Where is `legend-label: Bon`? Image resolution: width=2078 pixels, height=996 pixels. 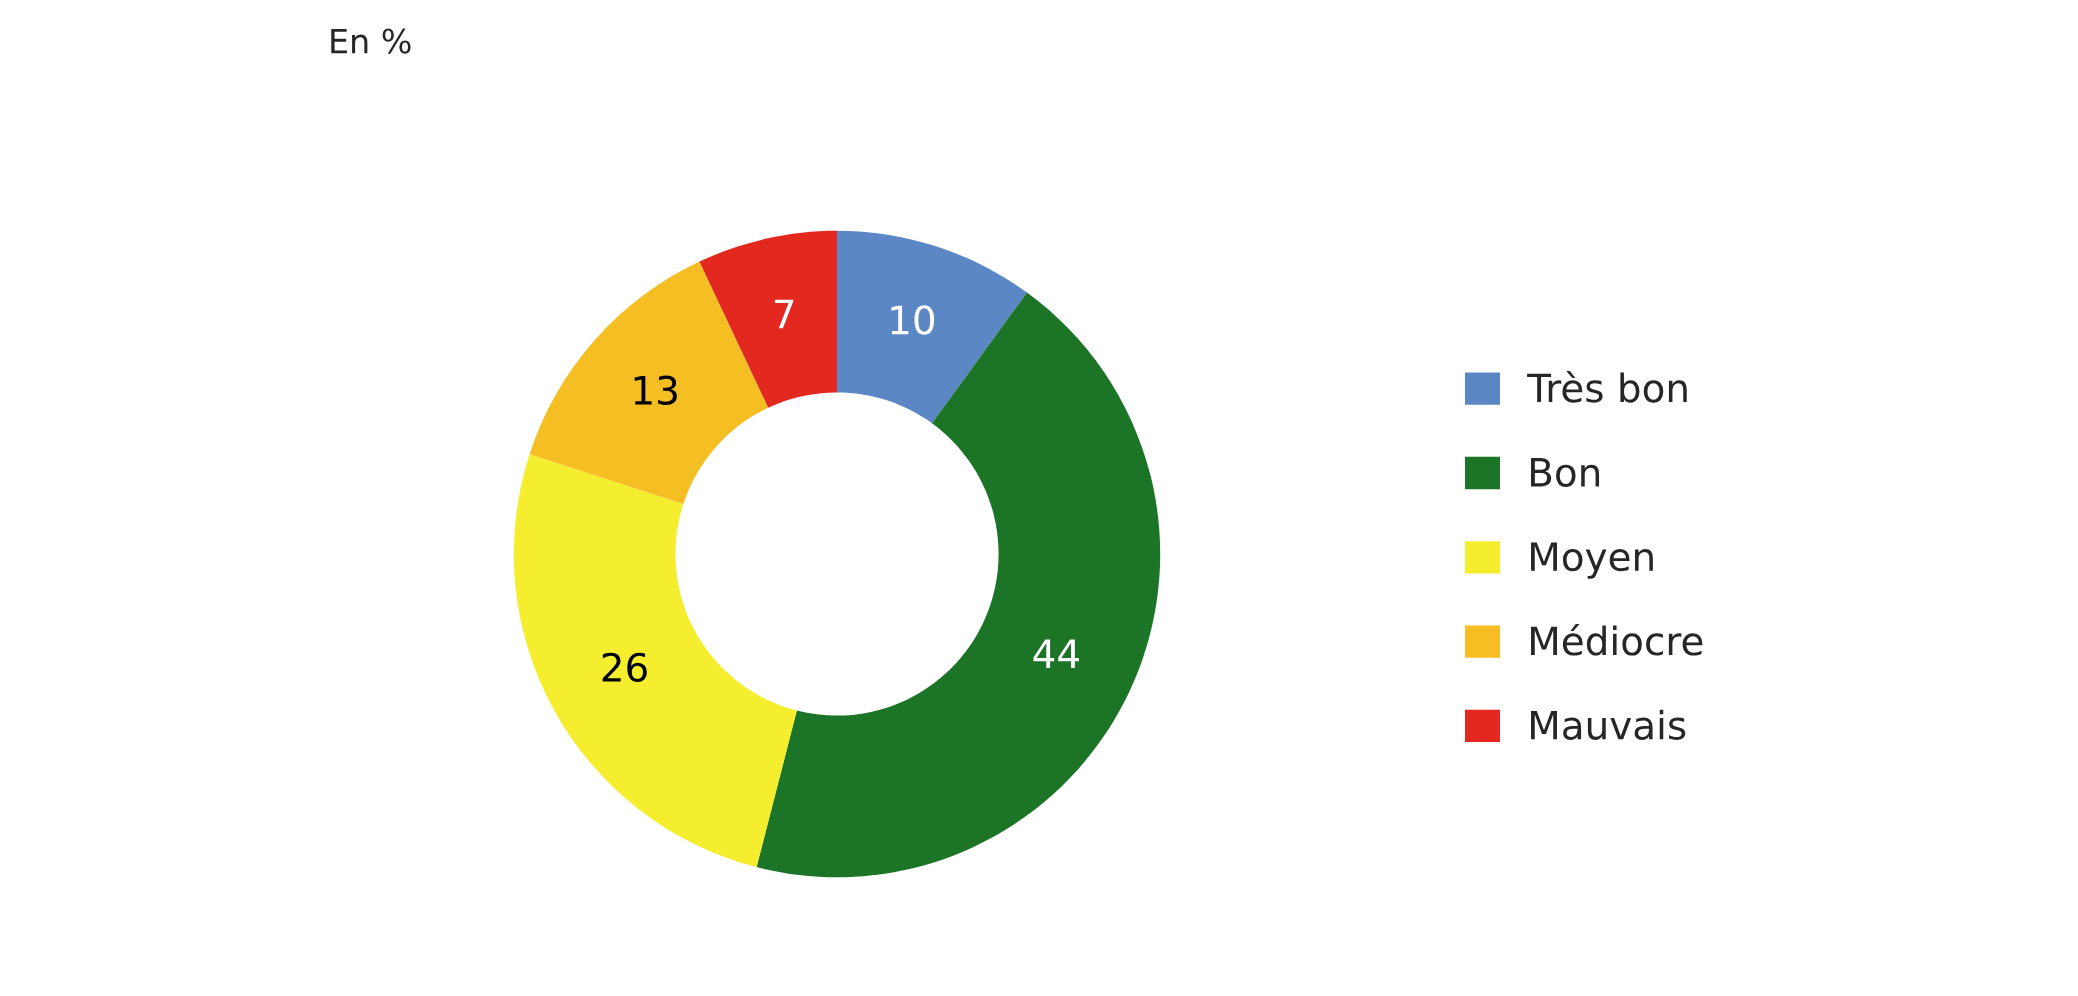 legend-label: Bon is located at coordinates (1565, 472).